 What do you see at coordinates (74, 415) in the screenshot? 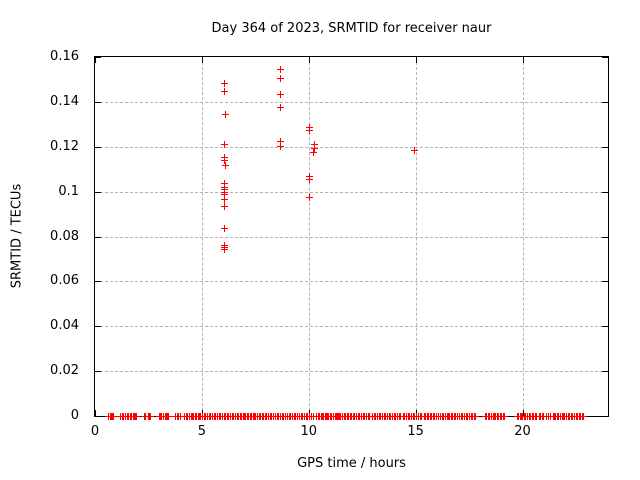
I see `y-tick-label: 0` at bounding box center [74, 415].